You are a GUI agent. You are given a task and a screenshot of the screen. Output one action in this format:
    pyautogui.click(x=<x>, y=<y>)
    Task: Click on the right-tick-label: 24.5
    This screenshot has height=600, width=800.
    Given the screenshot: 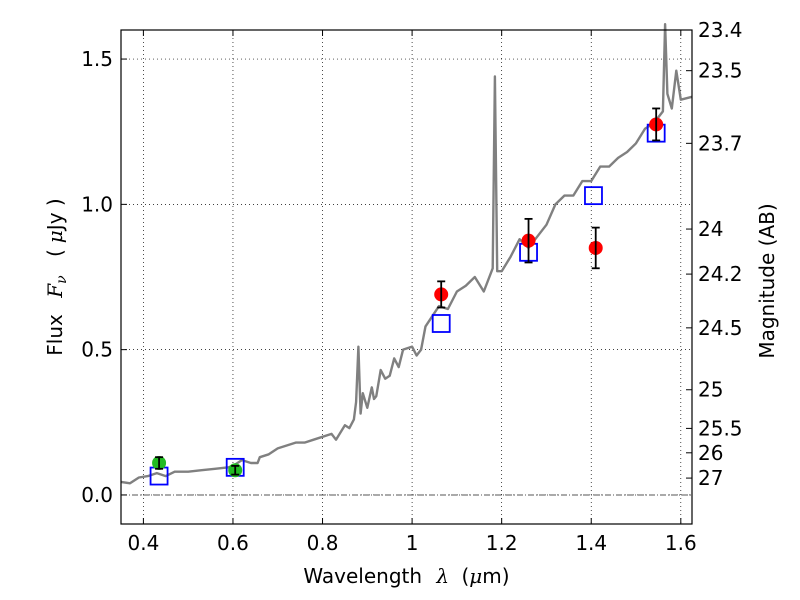 What is the action you would take?
    pyautogui.click(x=720, y=328)
    